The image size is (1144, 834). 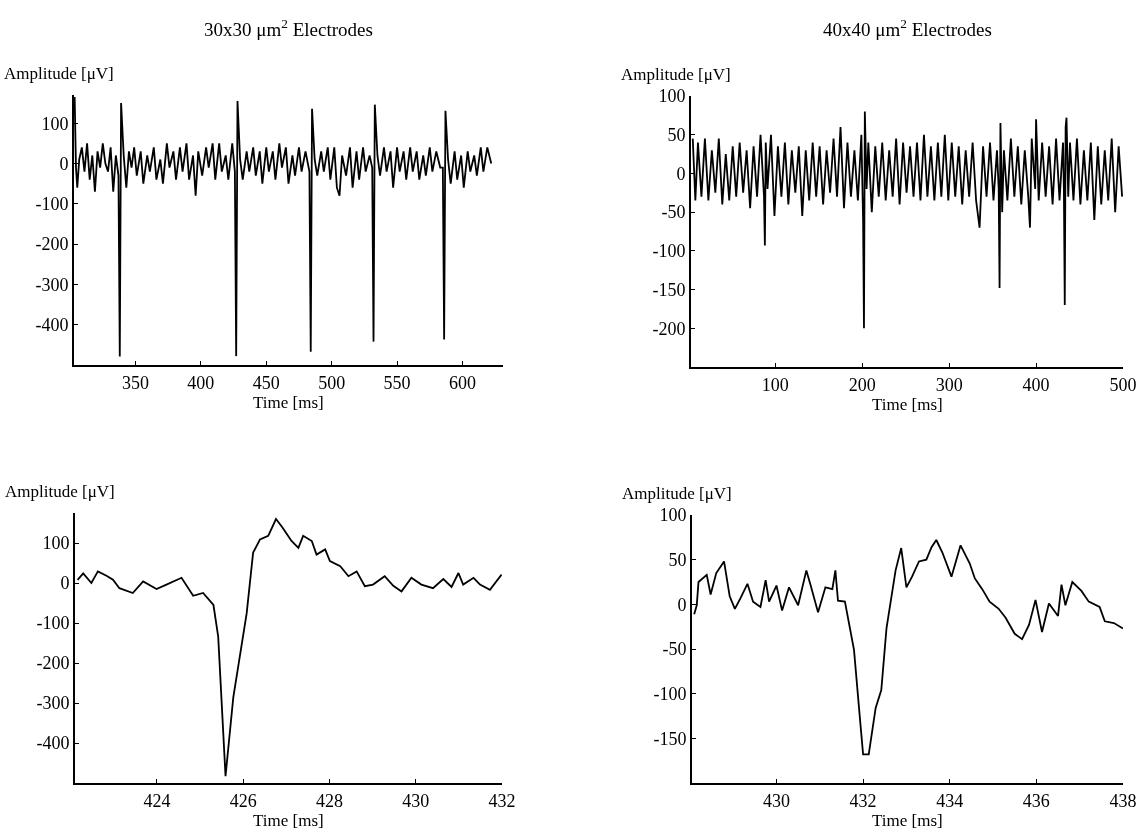 I want to click on line-series, so click(x=289, y=648).